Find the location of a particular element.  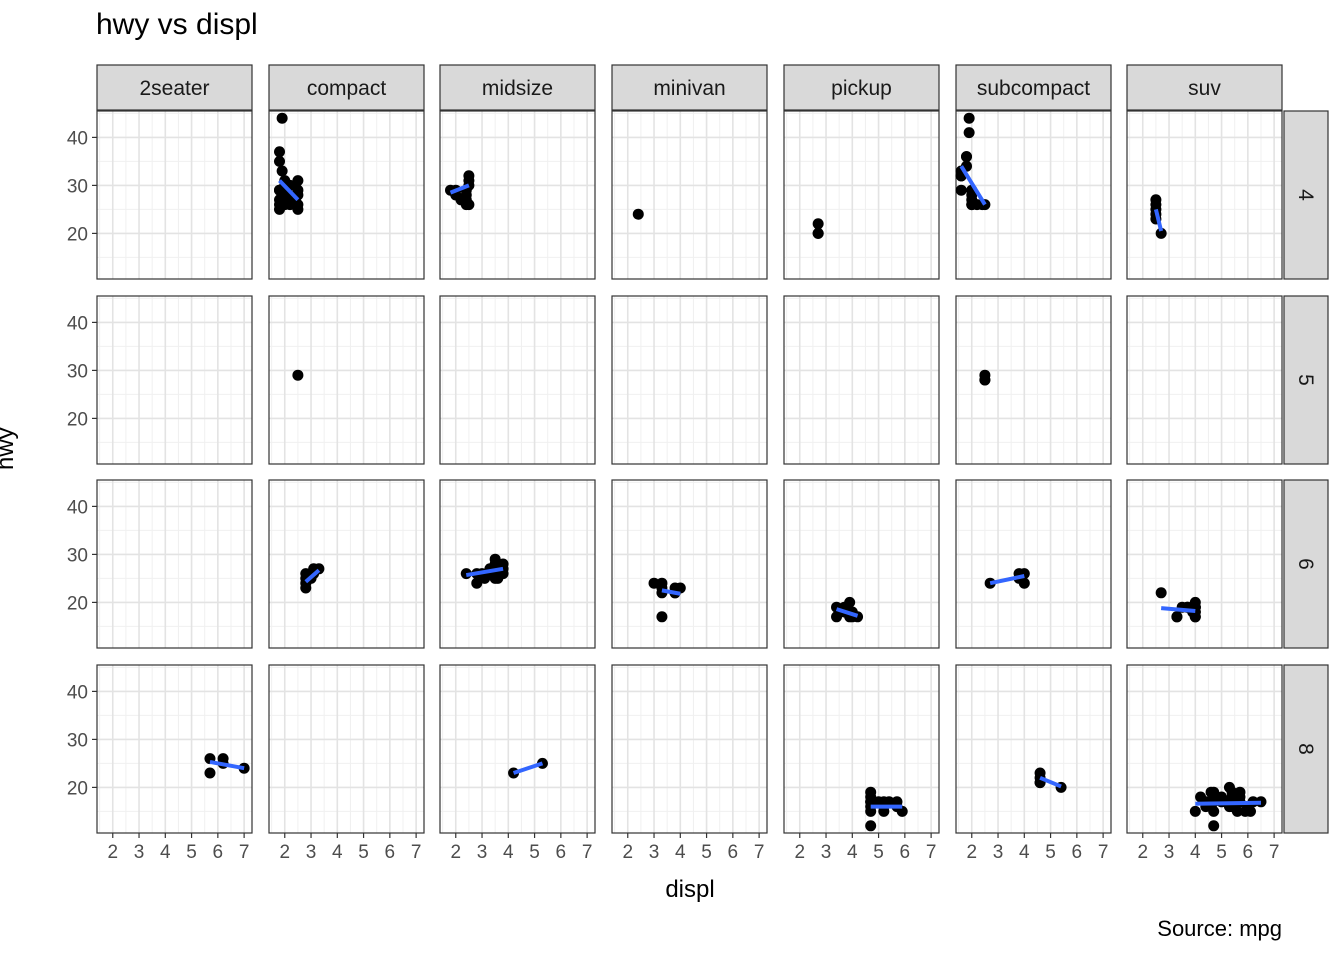

row-strip-label: 8 is located at coordinates (1305, 749).